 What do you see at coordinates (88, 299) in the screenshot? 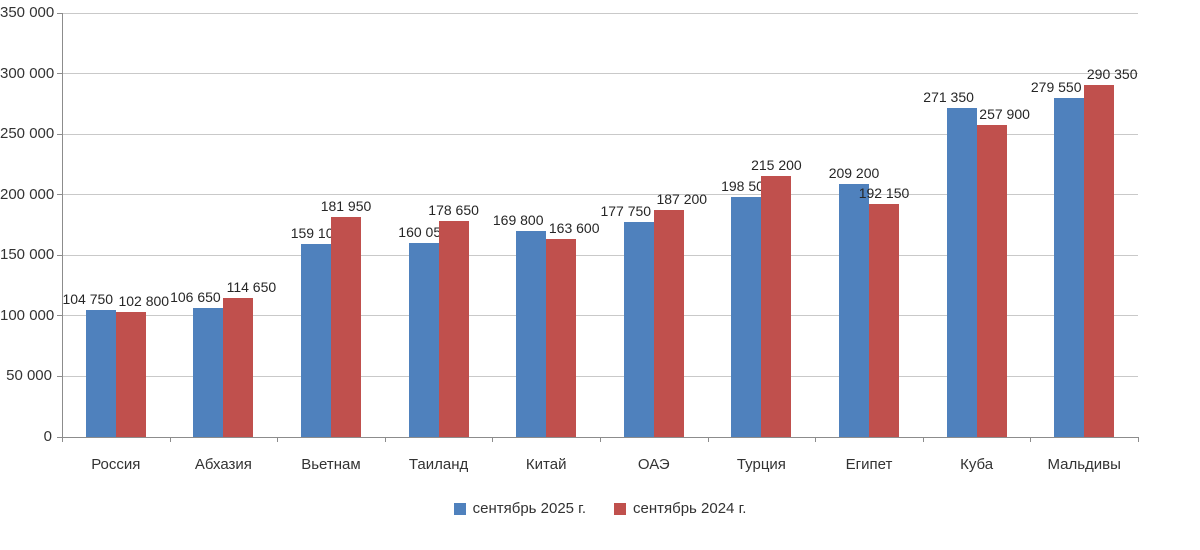
I see `bar-value-label: 104 750` at bounding box center [88, 299].